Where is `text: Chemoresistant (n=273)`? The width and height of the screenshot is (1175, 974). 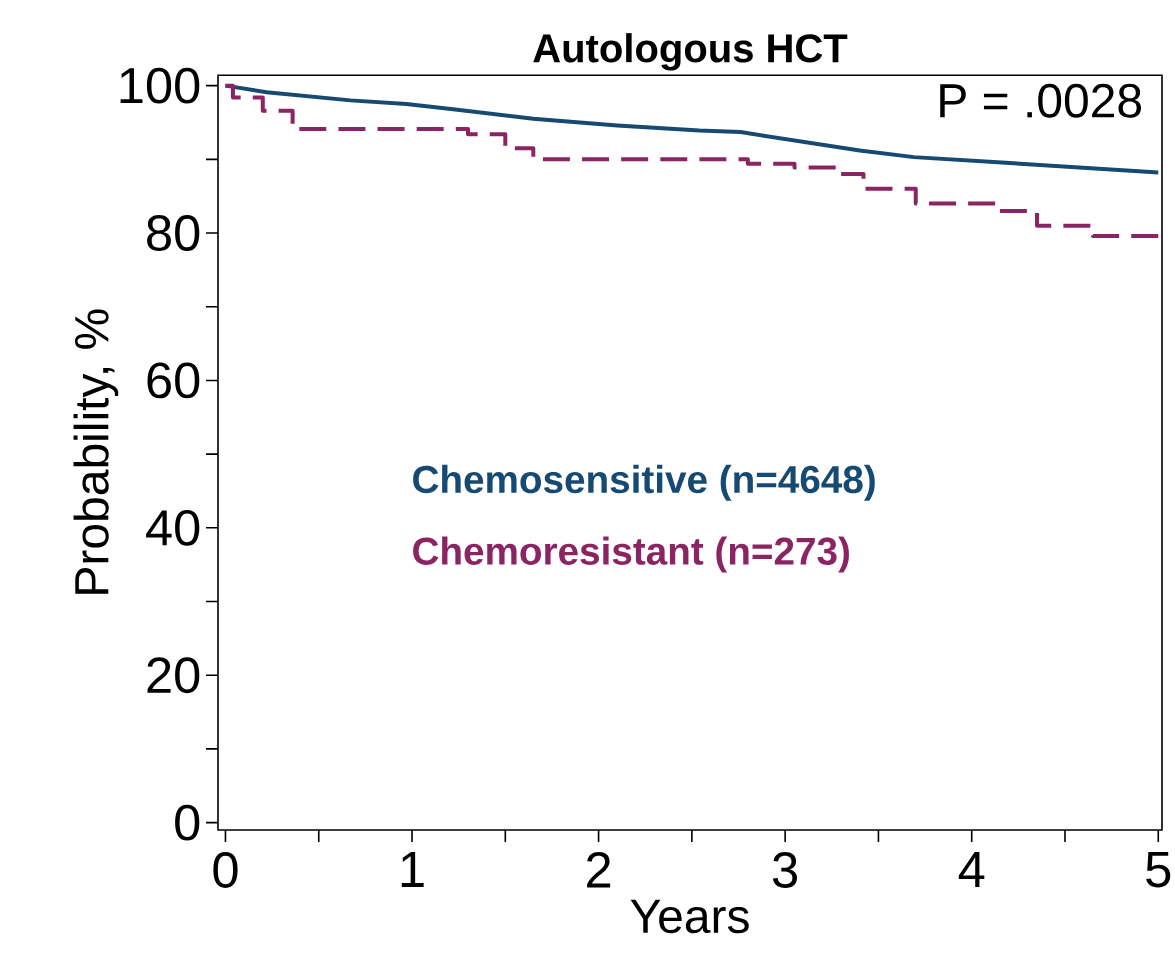 text: Chemoresistant (n=273) is located at coordinates (631, 554).